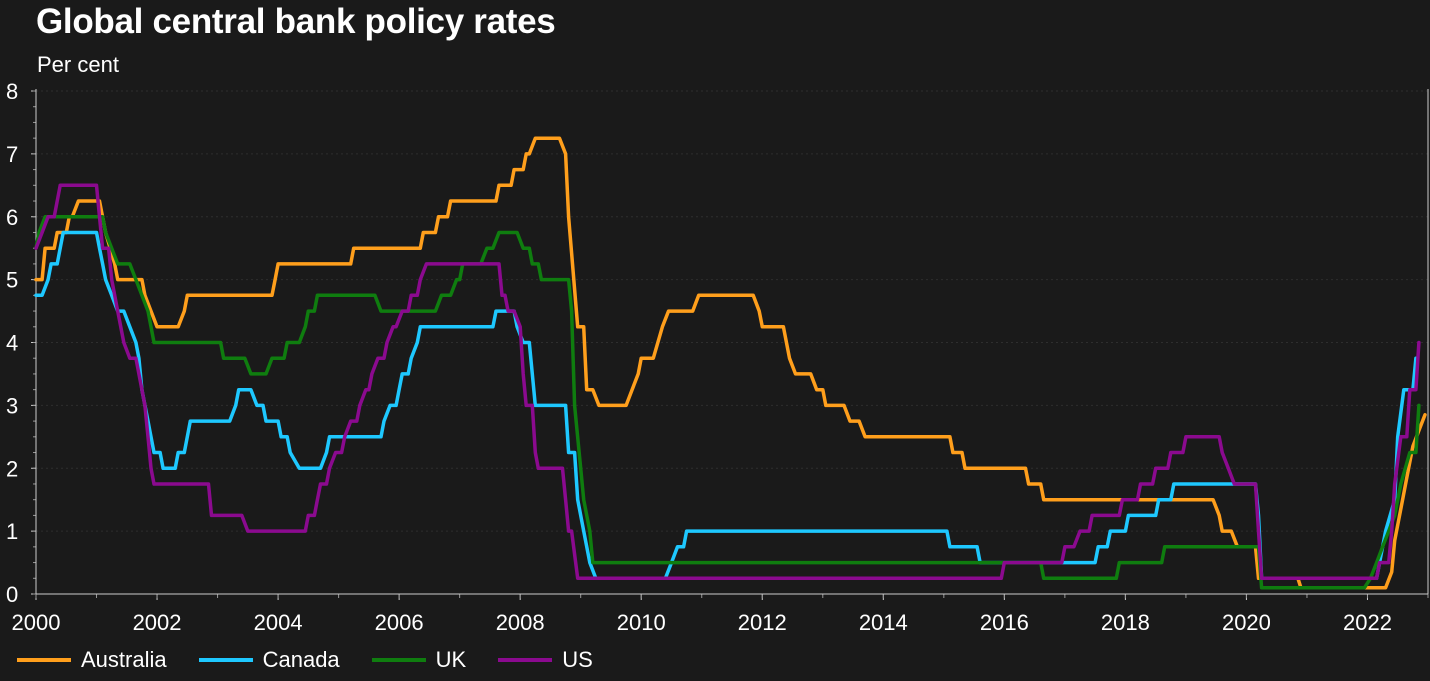 Image resolution: width=1430 pixels, height=681 pixels. I want to click on y-tick-label: 5, so click(12, 280).